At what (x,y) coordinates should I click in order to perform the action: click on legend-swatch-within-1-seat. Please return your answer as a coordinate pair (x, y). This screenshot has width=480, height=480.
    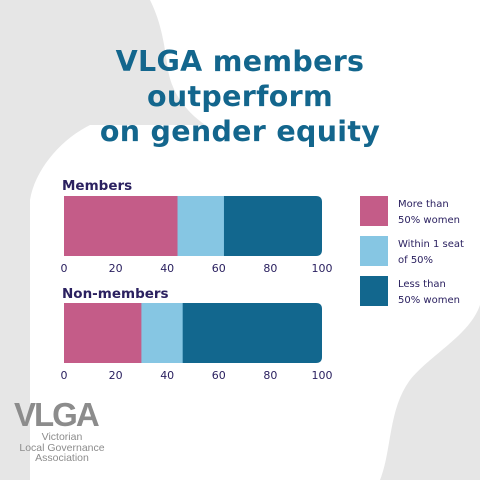
    Looking at the image, I should click on (374, 251).